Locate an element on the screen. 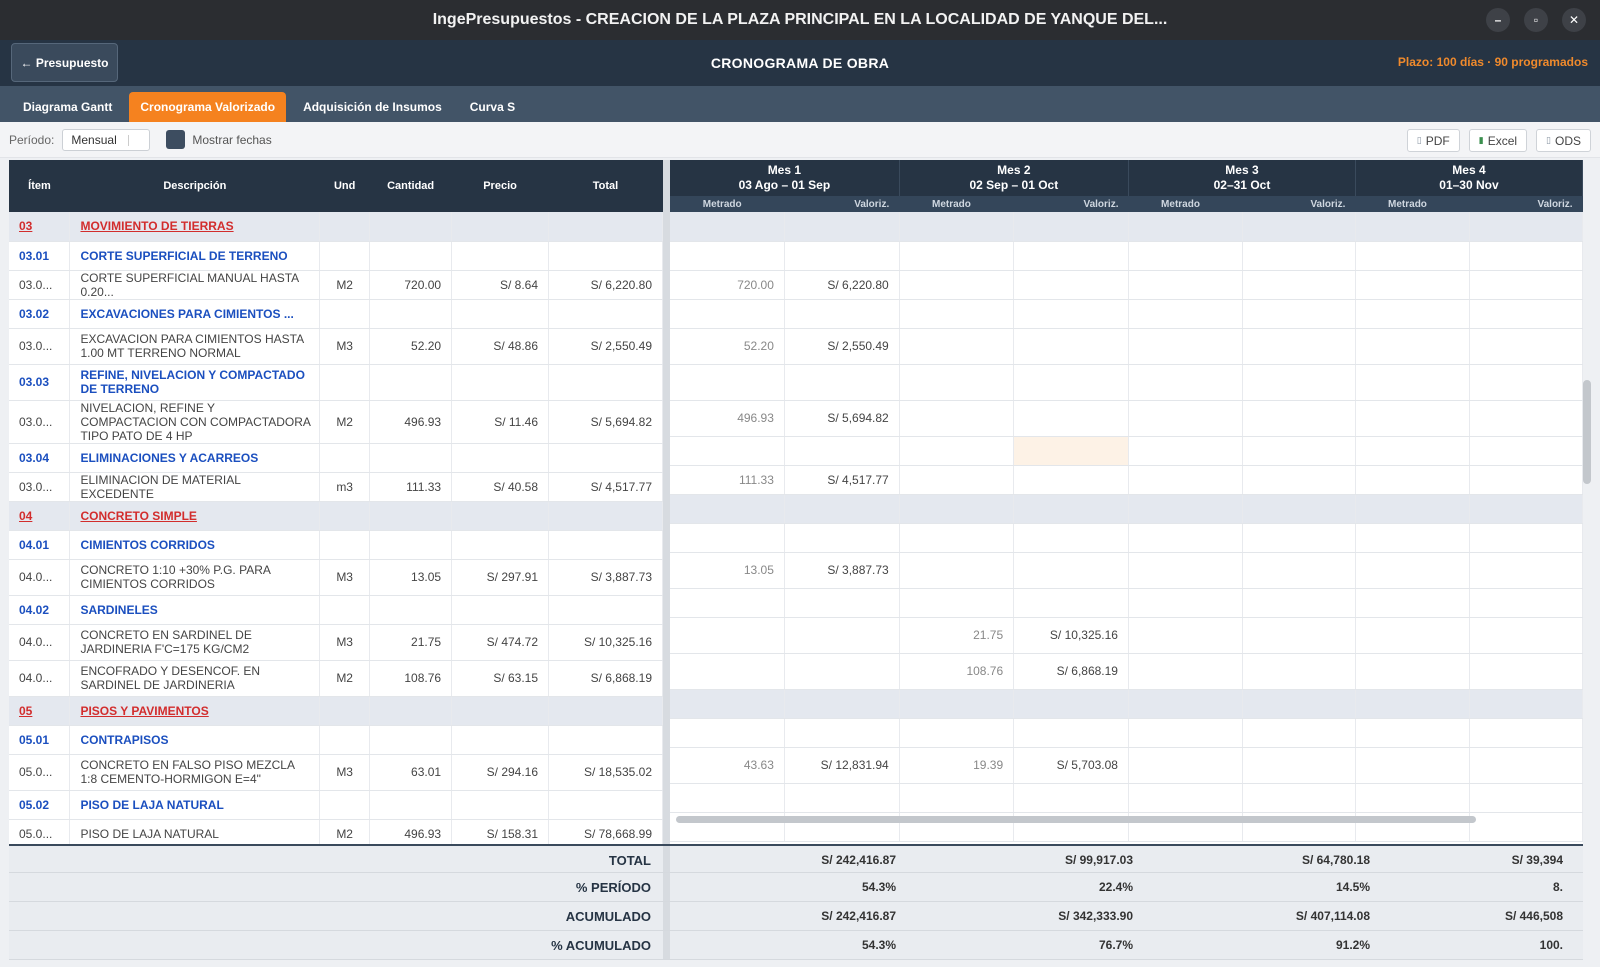  month-valoriz-cell: S/ 4,517.77 is located at coordinates (842, 480).